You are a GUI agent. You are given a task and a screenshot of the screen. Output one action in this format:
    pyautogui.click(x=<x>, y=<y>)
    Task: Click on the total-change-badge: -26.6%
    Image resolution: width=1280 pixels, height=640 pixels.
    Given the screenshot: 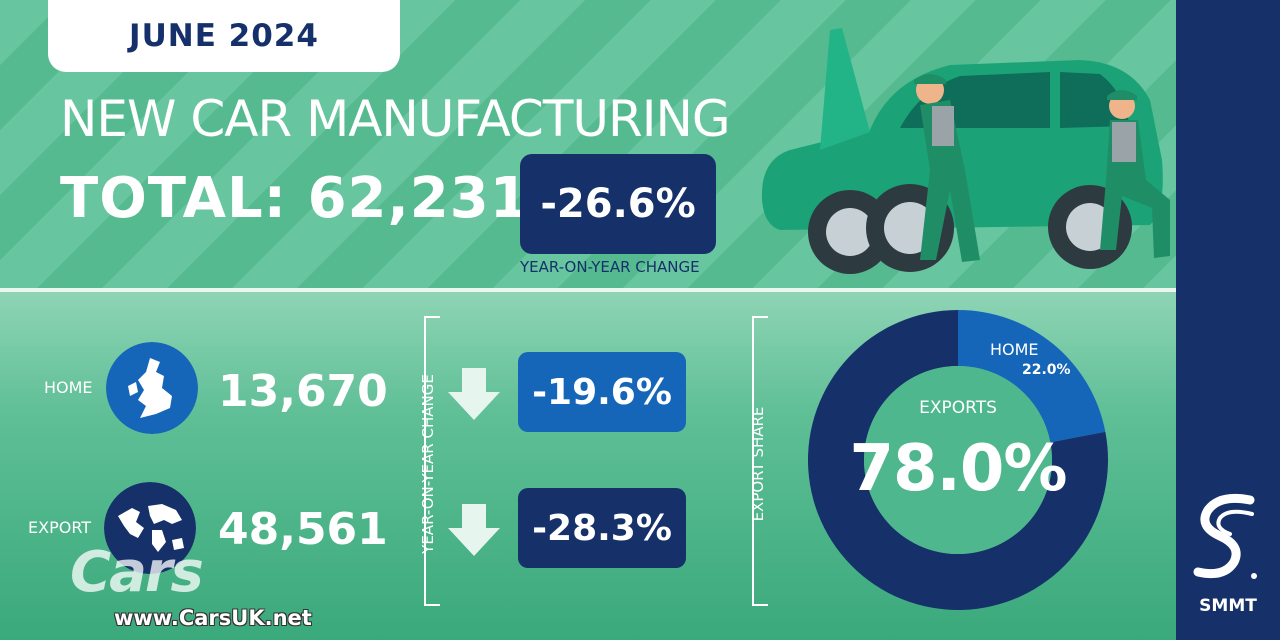 What is the action you would take?
    pyautogui.click(x=618, y=204)
    